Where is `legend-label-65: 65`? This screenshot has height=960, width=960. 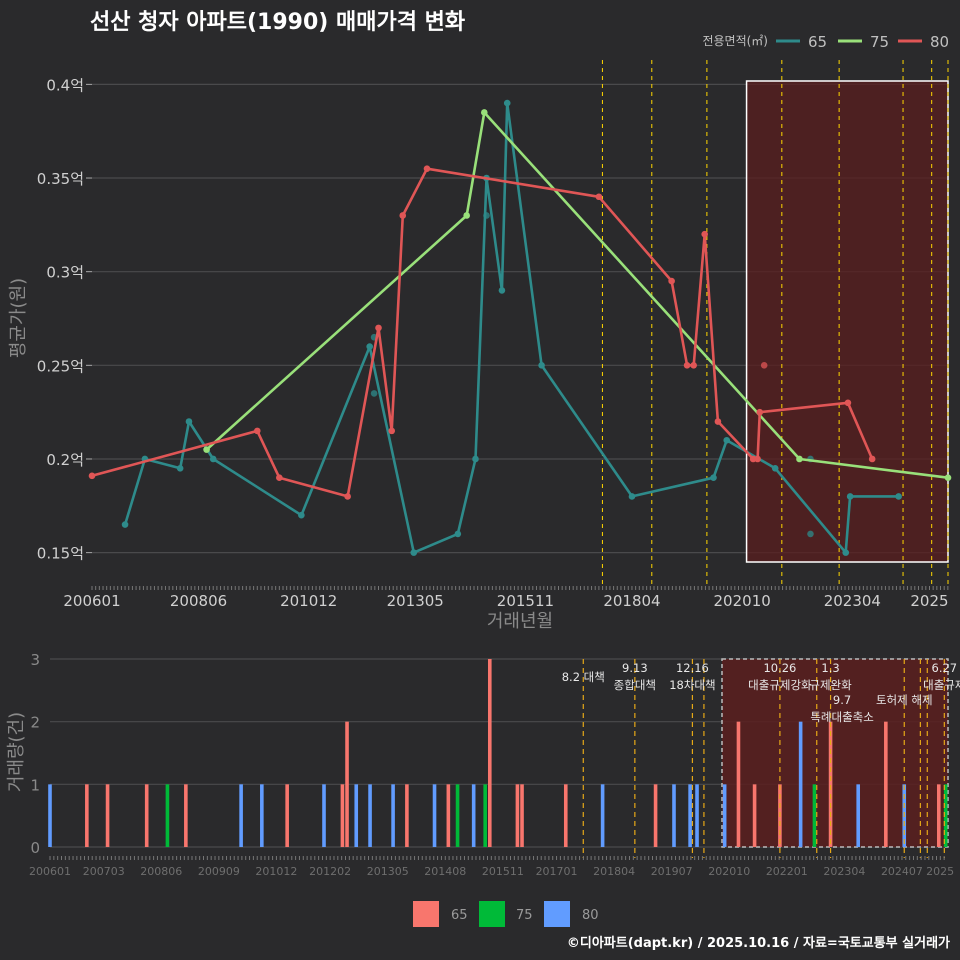
legend-label-65: 65 is located at coordinates (817, 42).